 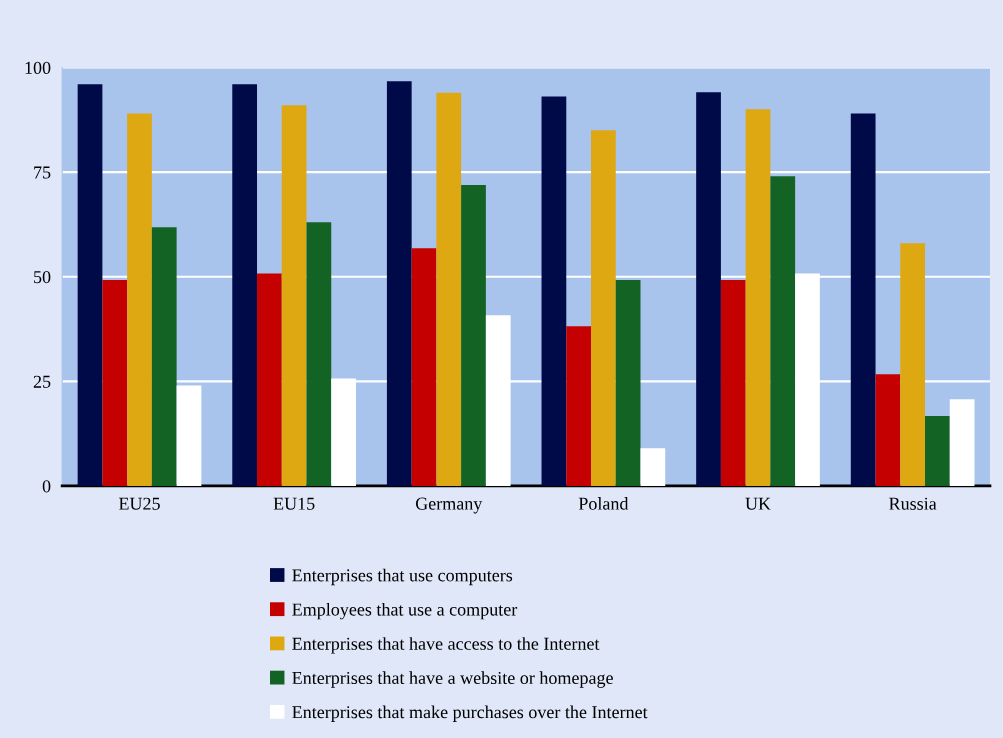 What do you see at coordinates (446, 645) in the screenshot?
I see `legend-label: Enterprises that have access to the Internet` at bounding box center [446, 645].